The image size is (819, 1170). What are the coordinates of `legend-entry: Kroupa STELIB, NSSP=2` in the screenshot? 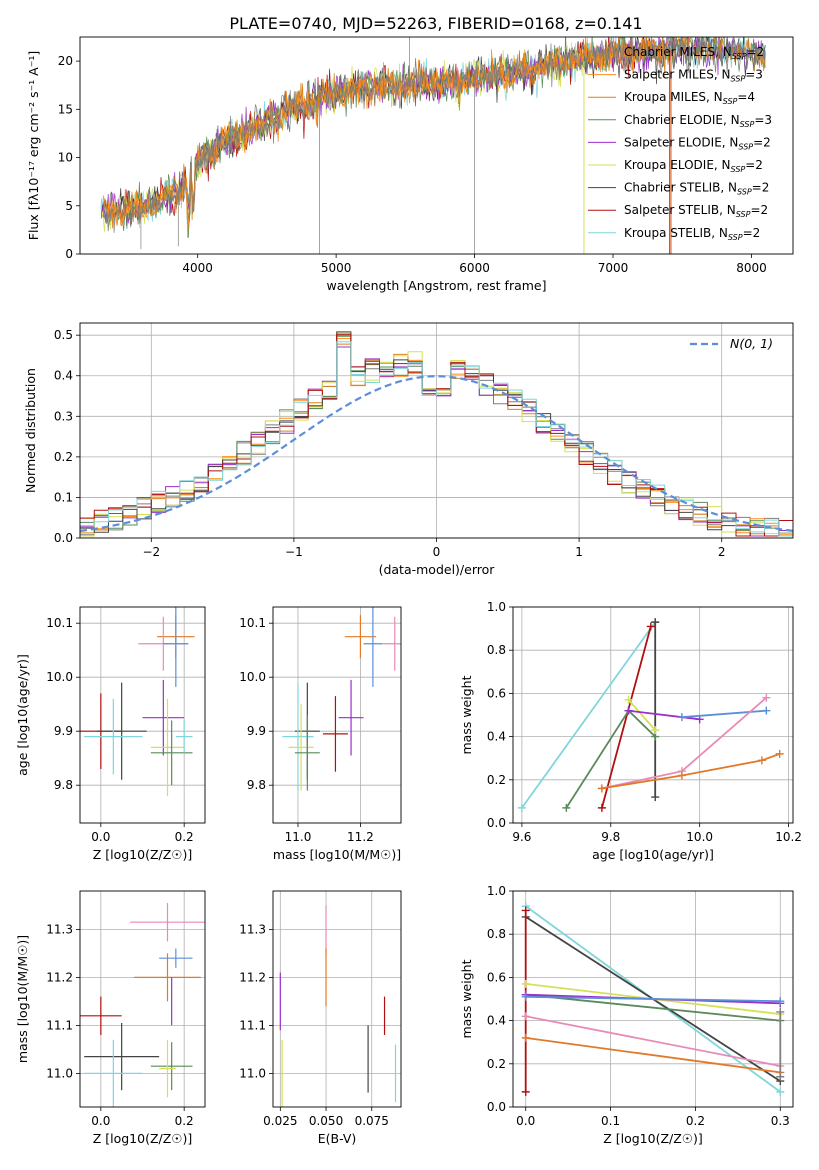 It's located at (692, 234).